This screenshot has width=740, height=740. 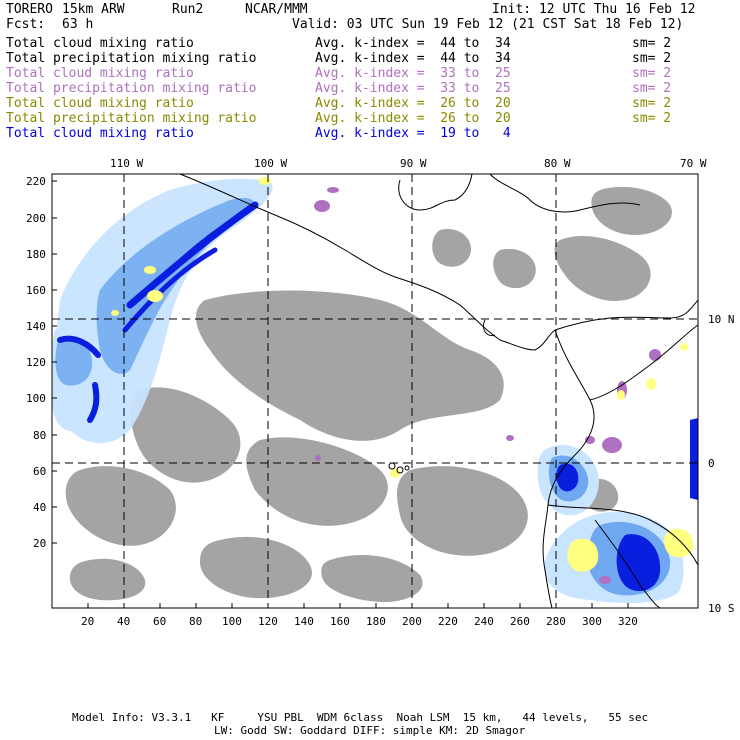 I want to click on x-tick-60: 60, so click(x=160, y=621).